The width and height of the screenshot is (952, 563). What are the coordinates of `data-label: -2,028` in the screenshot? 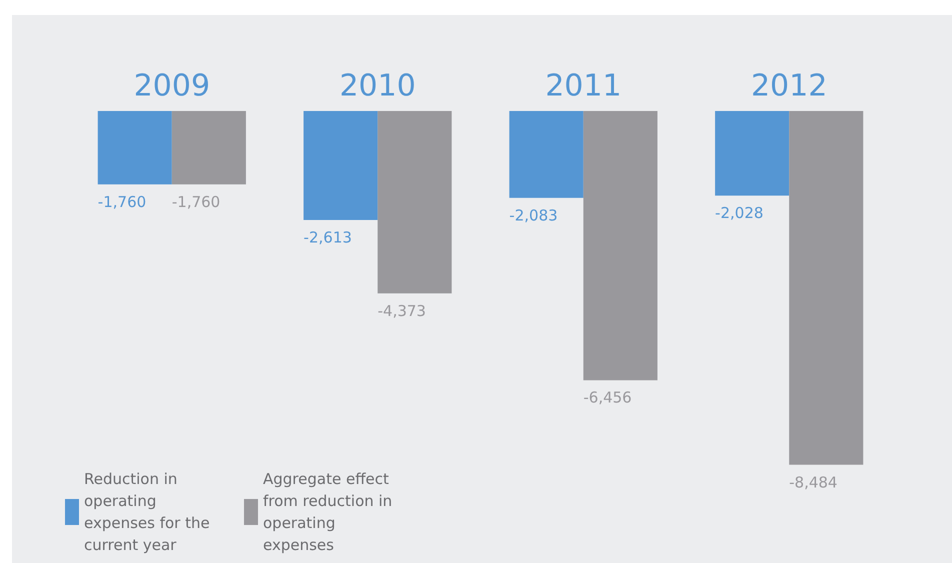 It's located at (739, 213).